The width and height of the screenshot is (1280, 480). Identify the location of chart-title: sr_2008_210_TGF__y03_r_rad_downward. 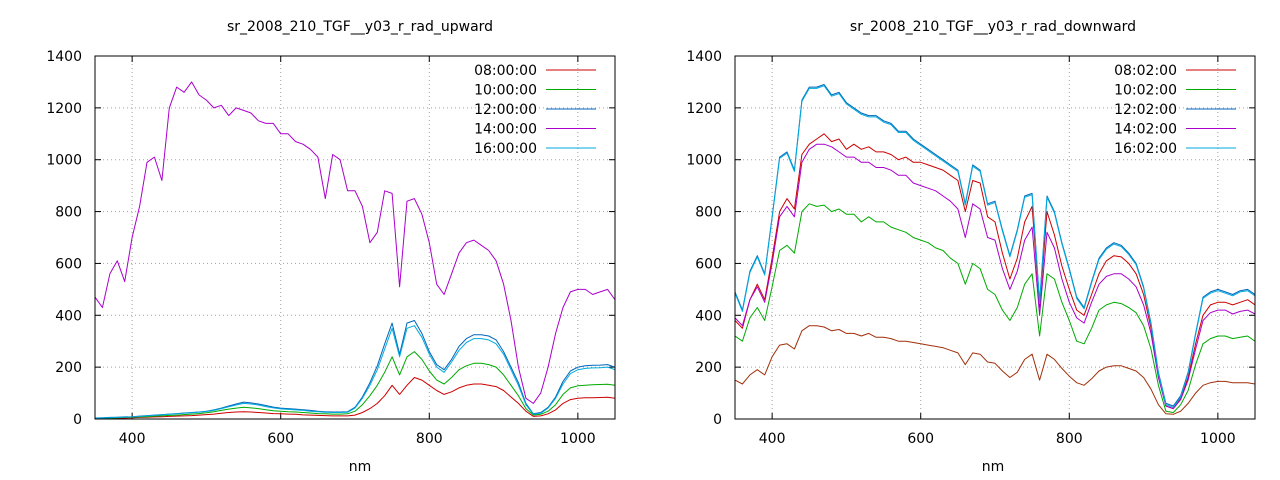
(993, 27).